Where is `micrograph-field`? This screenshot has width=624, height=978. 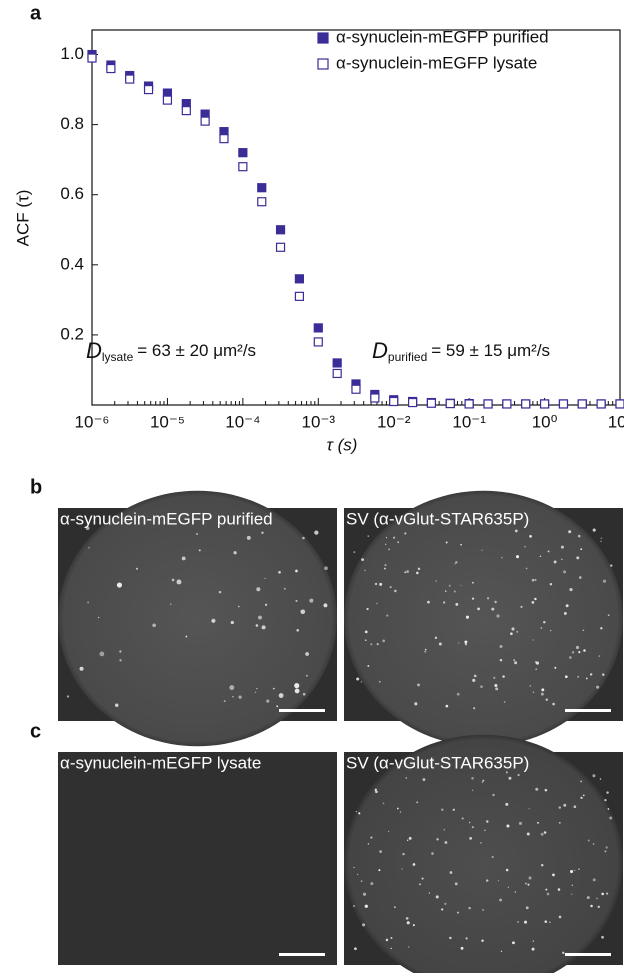
micrograph-field is located at coordinates (197, 618).